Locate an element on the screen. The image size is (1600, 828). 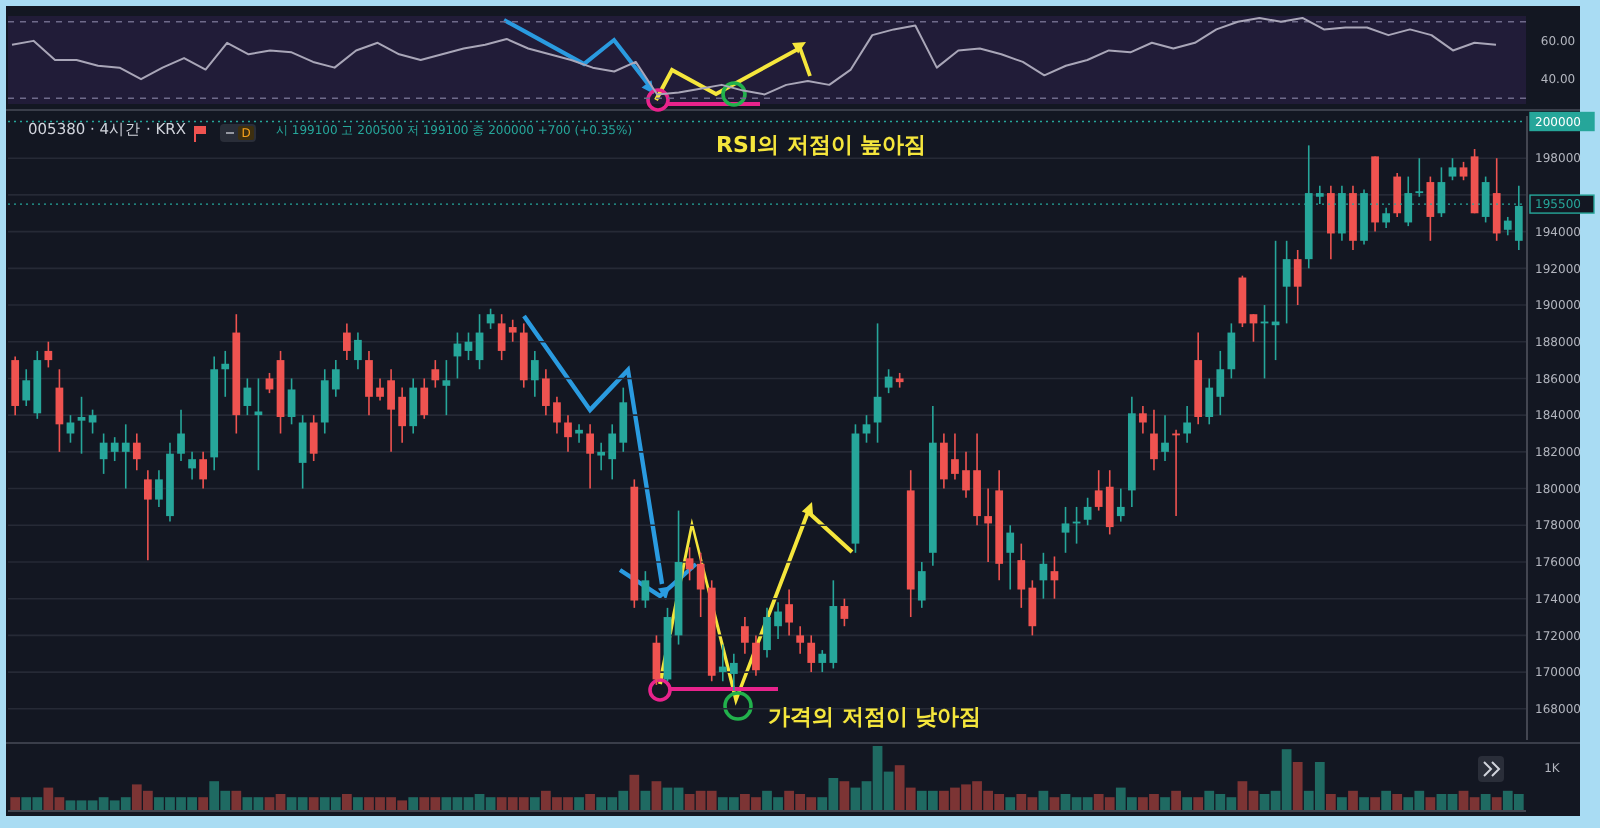
annotation: 가격의 저점이 낮아짐 is located at coordinates (875, 717).